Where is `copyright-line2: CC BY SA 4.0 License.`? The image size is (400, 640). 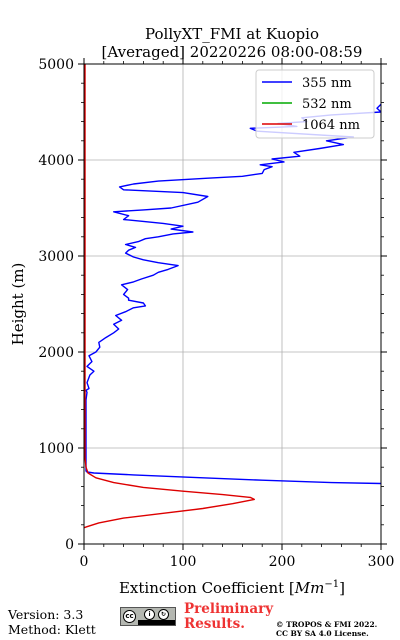 copyright-line2: CC BY SA 4.0 License. is located at coordinates (322, 633).